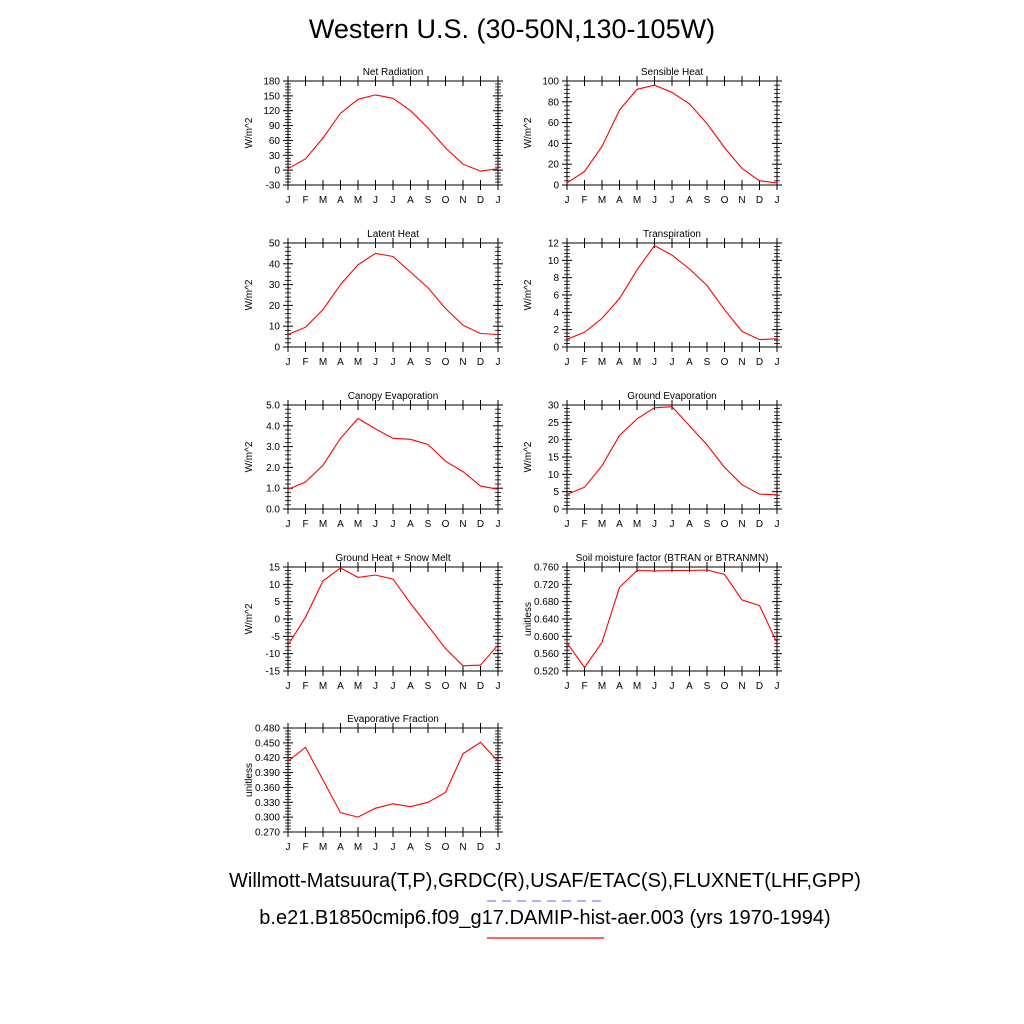 The height and width of the screenshot is (1024, 1024). What do you see at coordinates (267, 743) in the screenshot?
I see `y-tick-label: 0.450` at bounding box center [267, 743].